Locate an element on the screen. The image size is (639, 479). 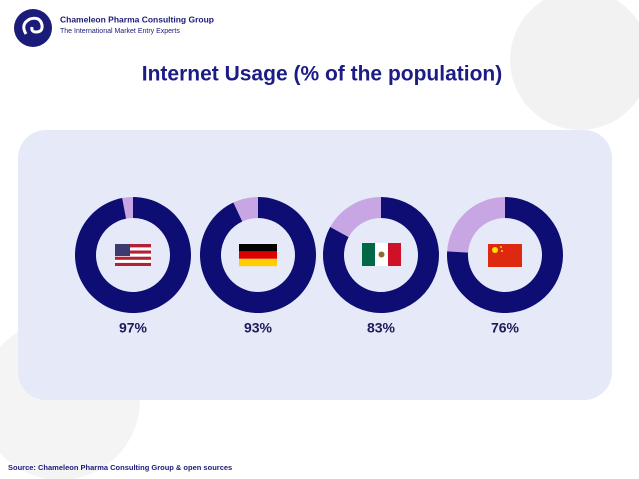
flag-china is located at coordinates (505, 255).